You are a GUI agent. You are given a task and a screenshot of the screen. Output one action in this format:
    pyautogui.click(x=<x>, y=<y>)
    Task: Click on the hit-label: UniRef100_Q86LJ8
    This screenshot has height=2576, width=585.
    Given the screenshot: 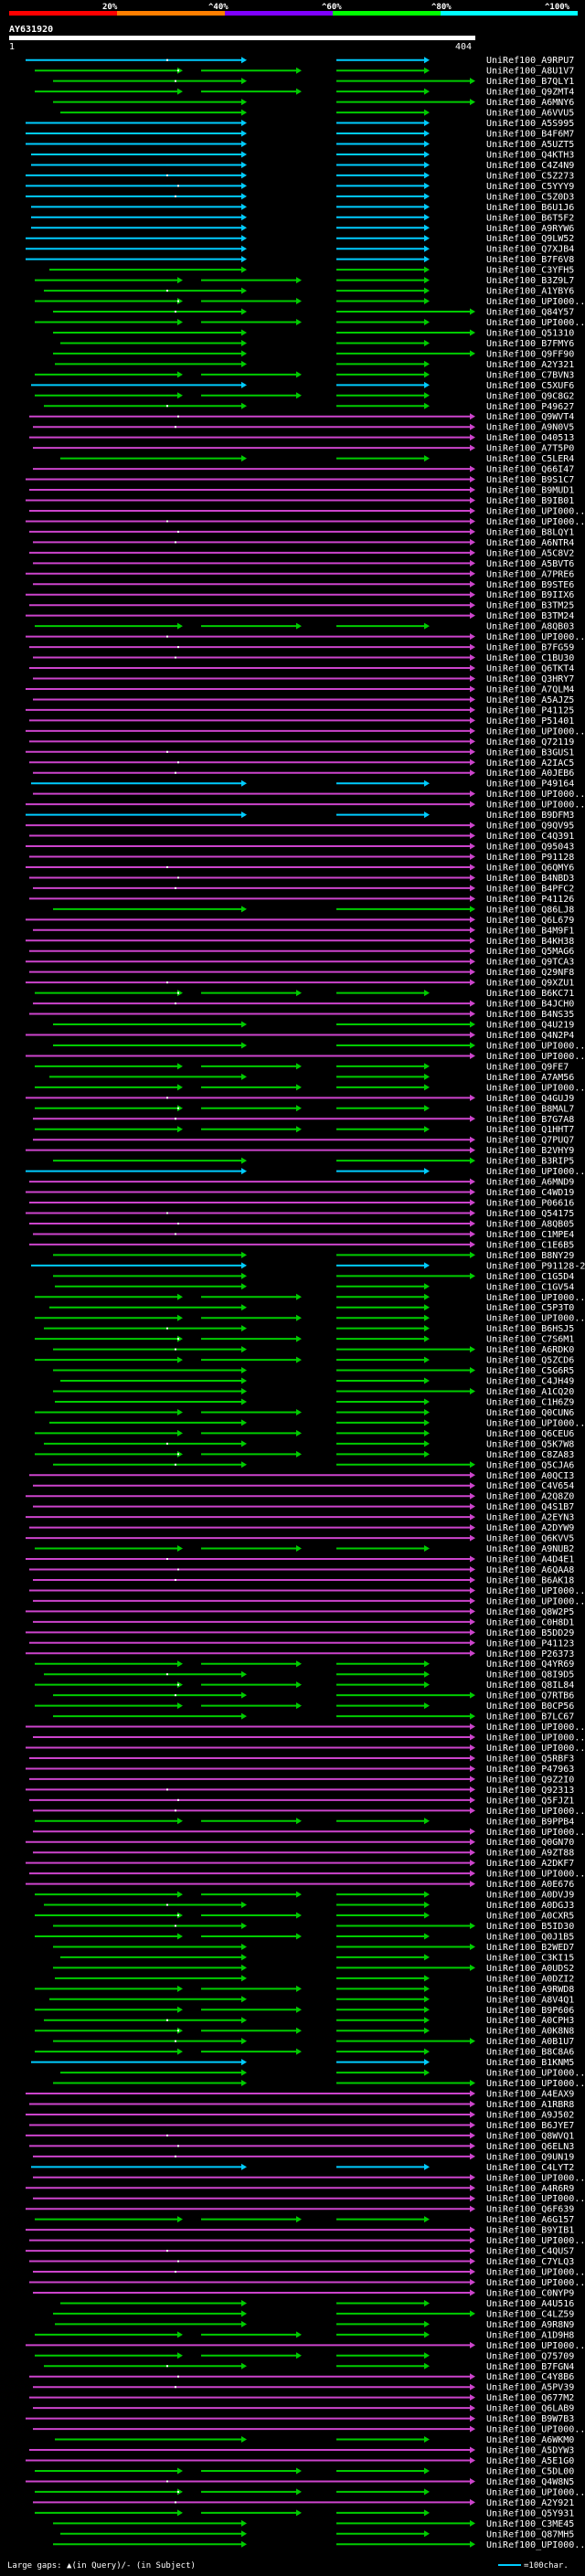 What is the action you would take?
    pyautogui.click(x=530, y=910)
    